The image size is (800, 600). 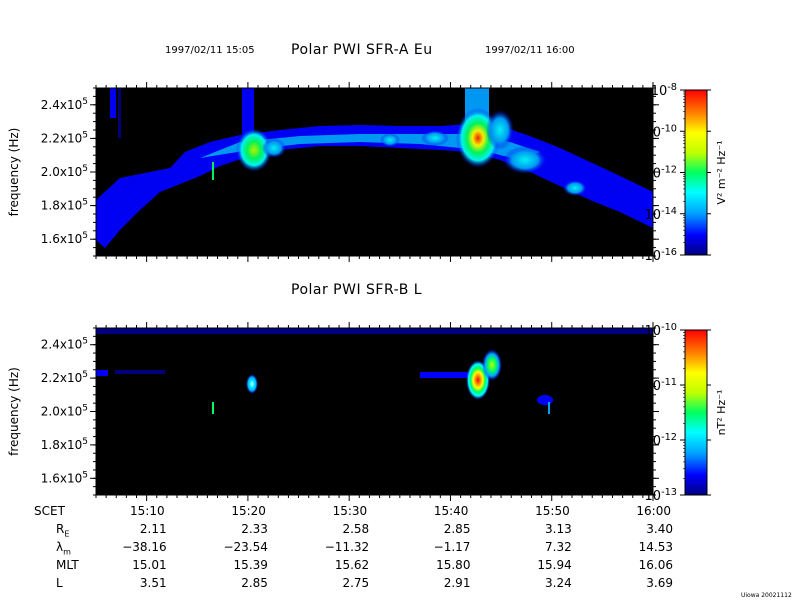 What do you see at coordinates (661, 214) in the screenshot?
I see `colorbar-tick-label: 10-14` at bounding box center [661, 214].